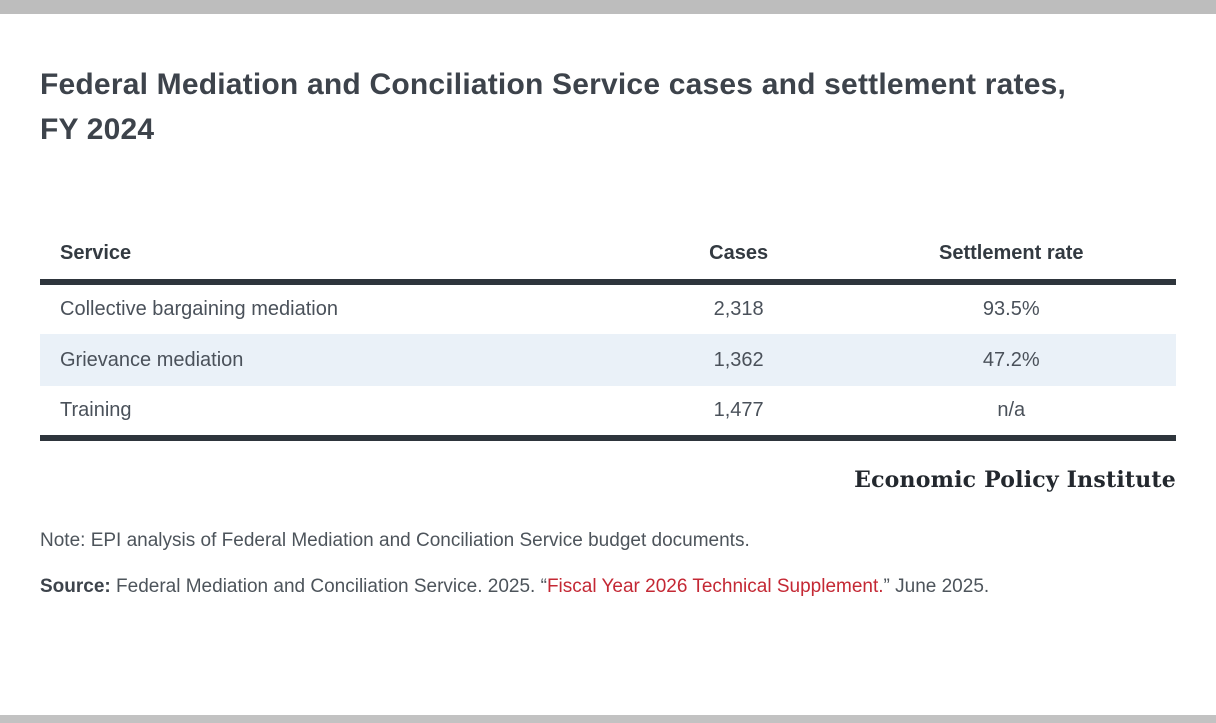 This screenshot has height=723, width=1216. What do you see at coordinates (1011, 309) in the screenshot?
I see `cell-settlement-rate: 93.5%` at bounding box center [1011, 309].